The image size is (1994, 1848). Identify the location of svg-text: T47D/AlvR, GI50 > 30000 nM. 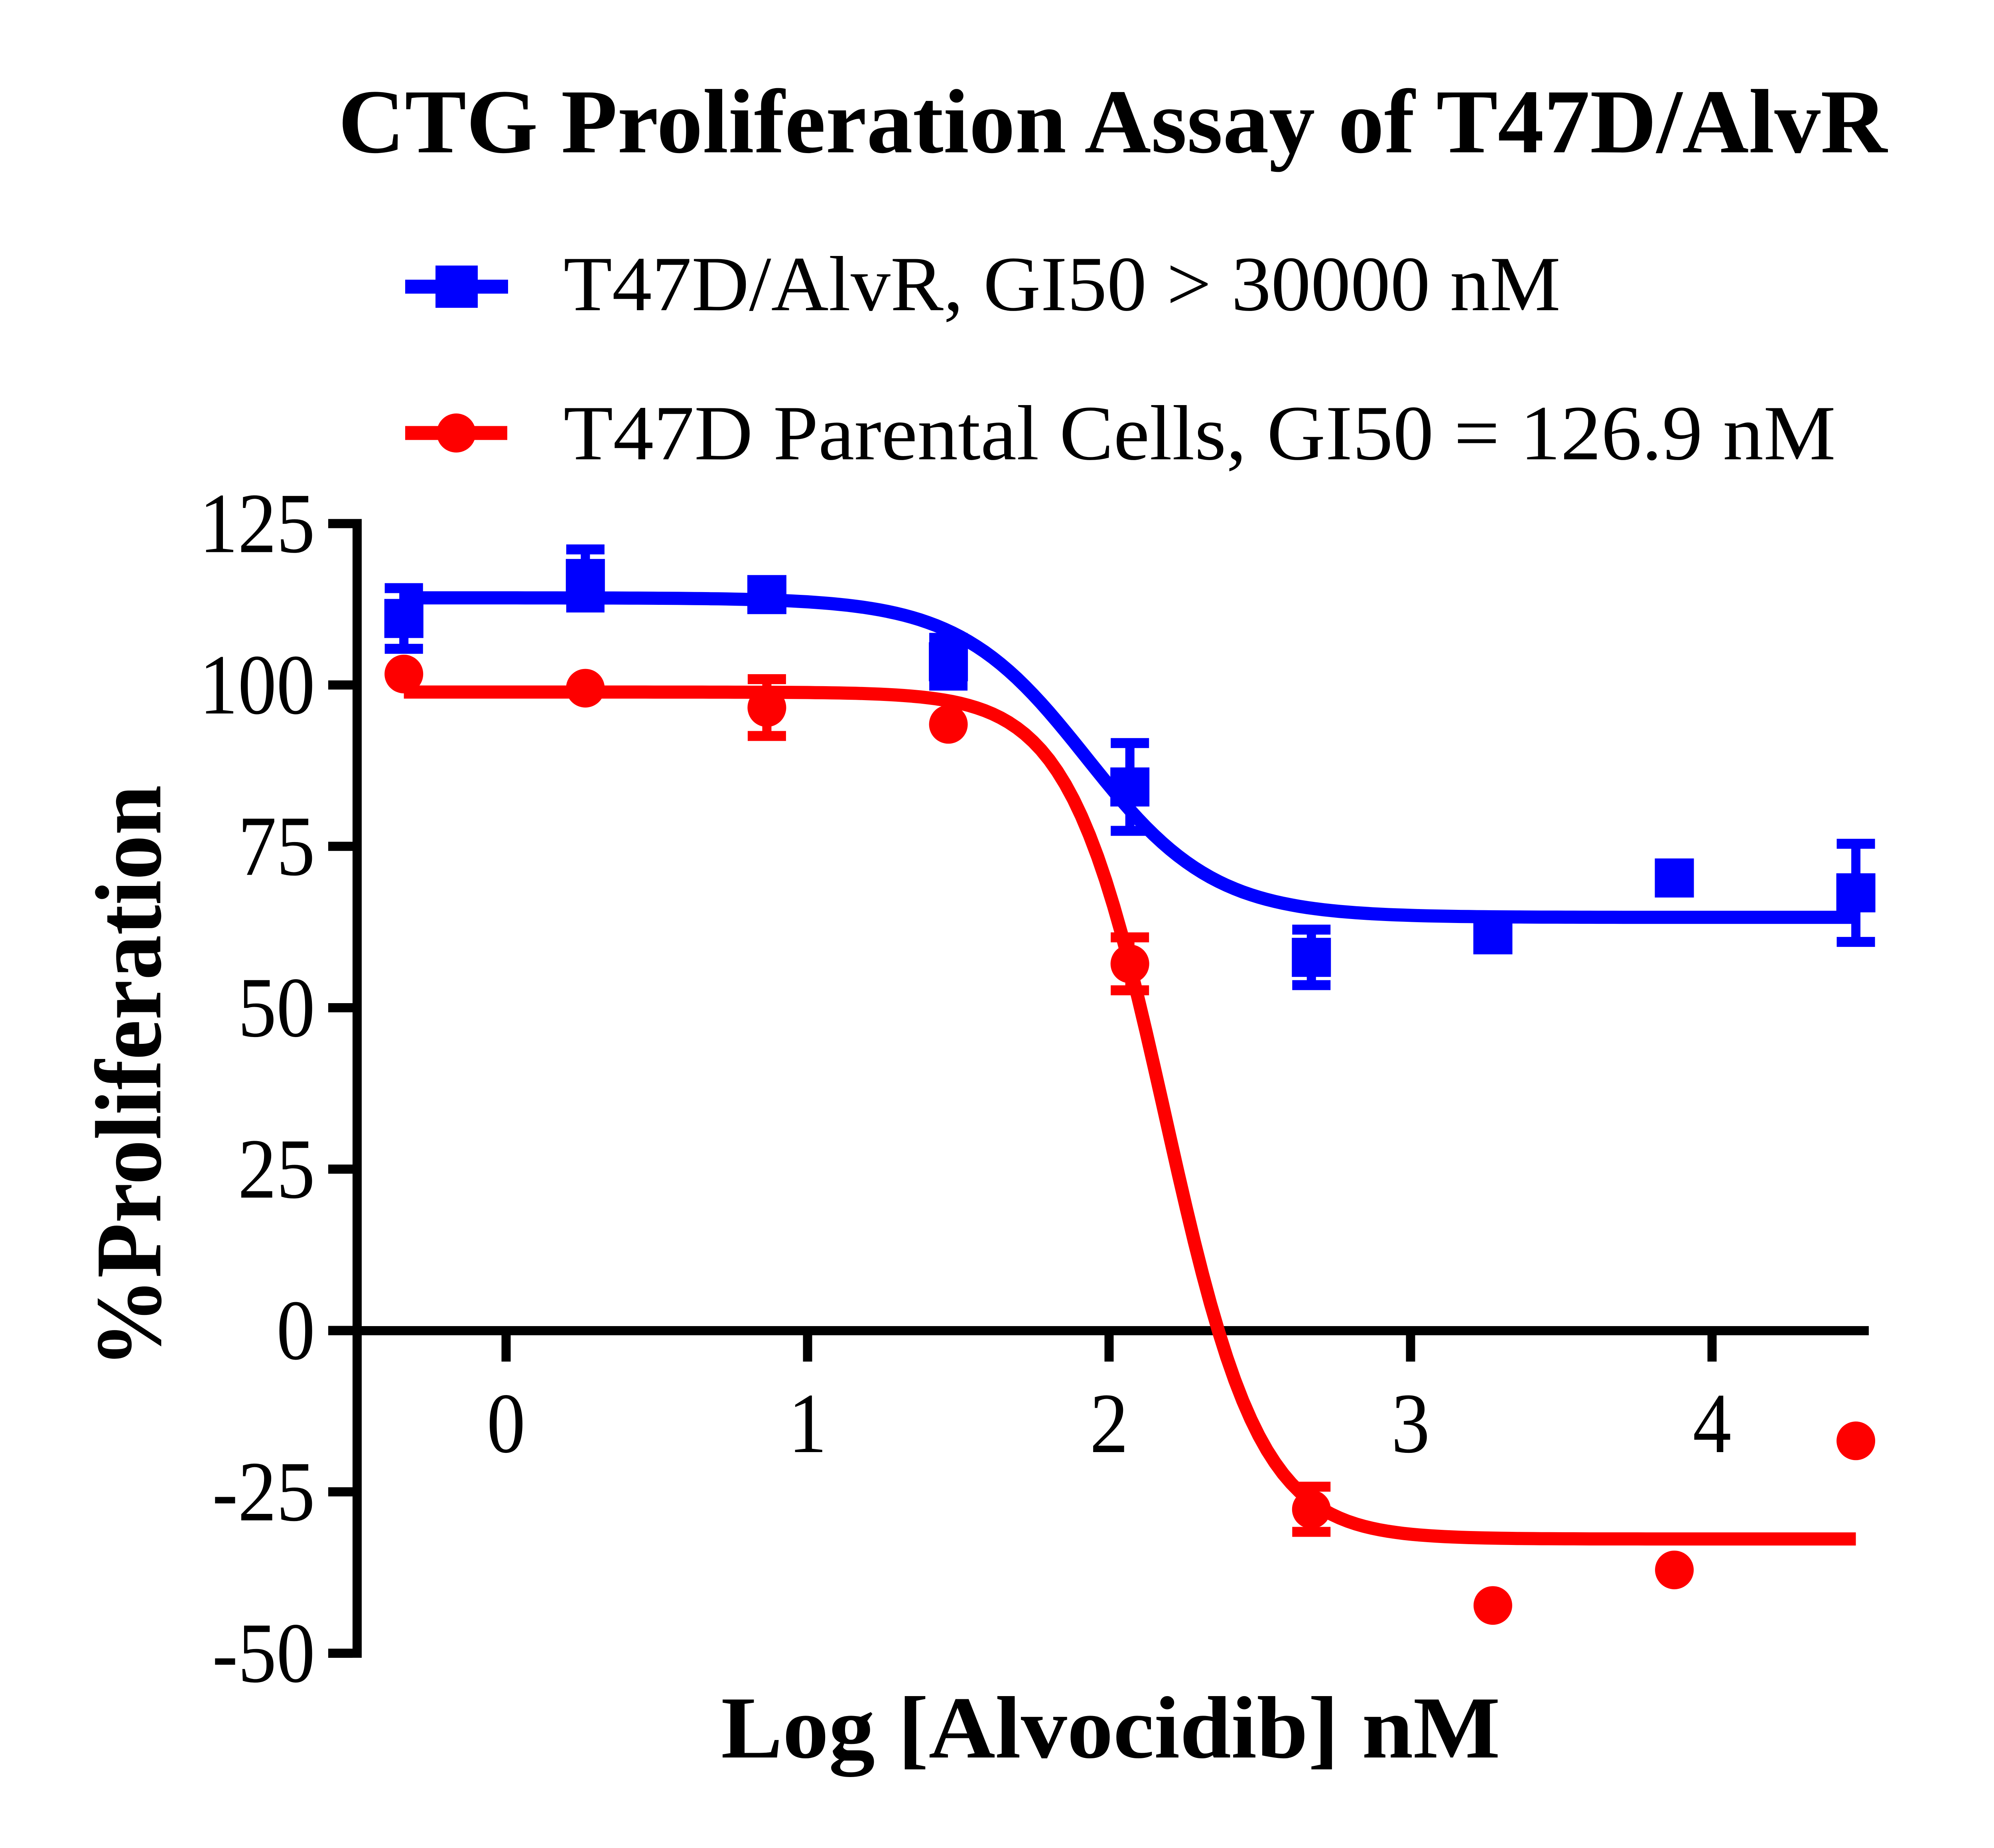
(1062, 284).